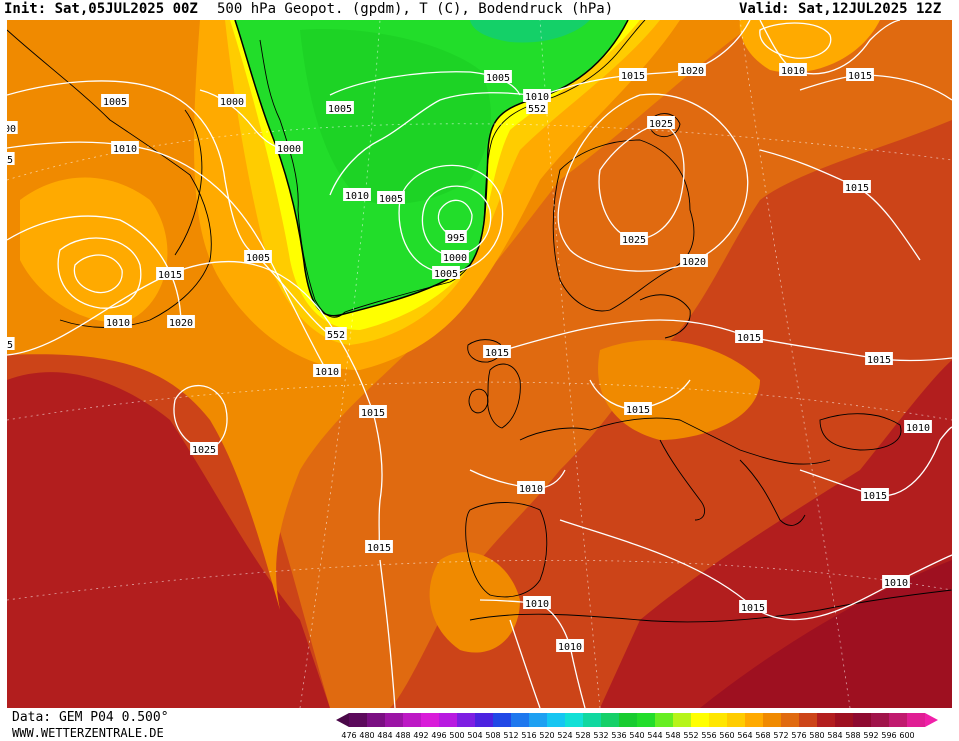  What do you see at coordinates (134, 169) in the screenshot?
I see `isobar-1005-nw` at bounding box center [134, 169].